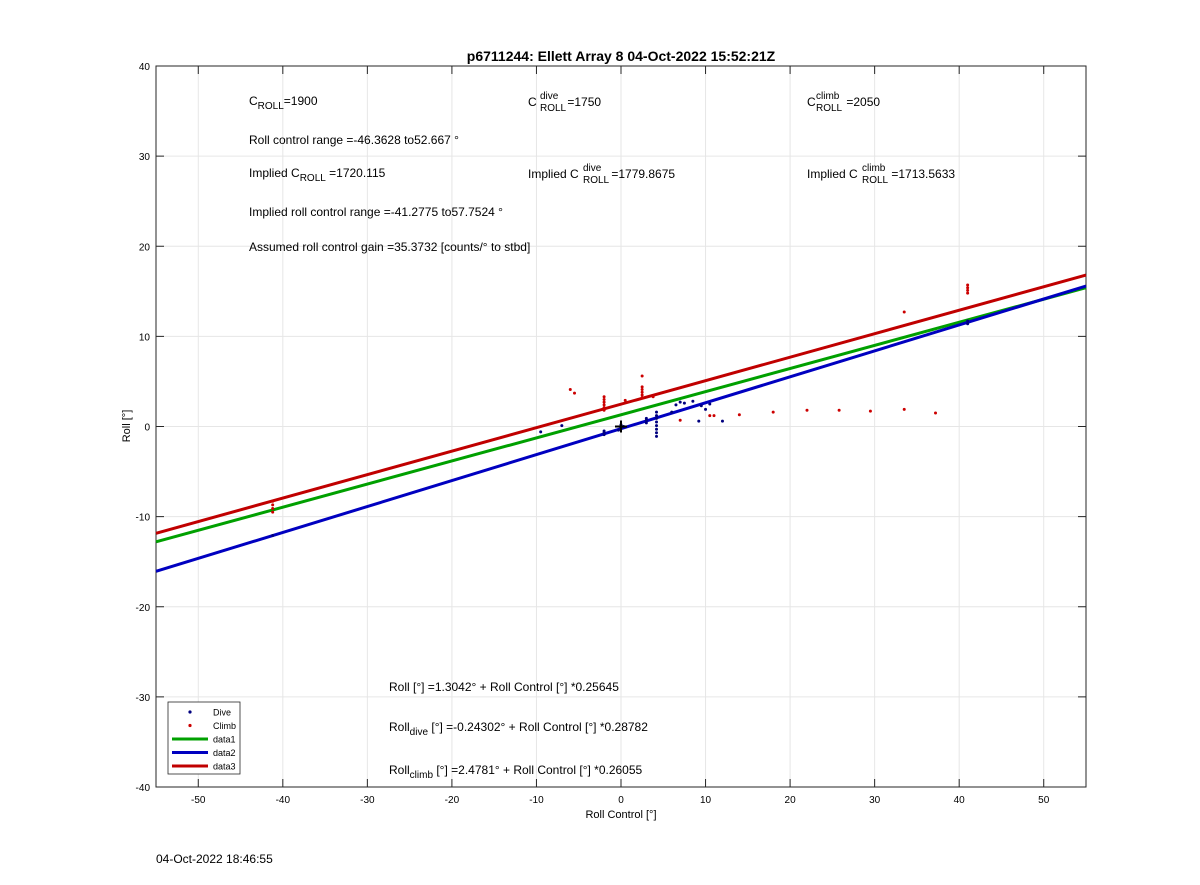 The image size is (1200, 885). I want to click on x-tick-label: 0, so click(621, 800).